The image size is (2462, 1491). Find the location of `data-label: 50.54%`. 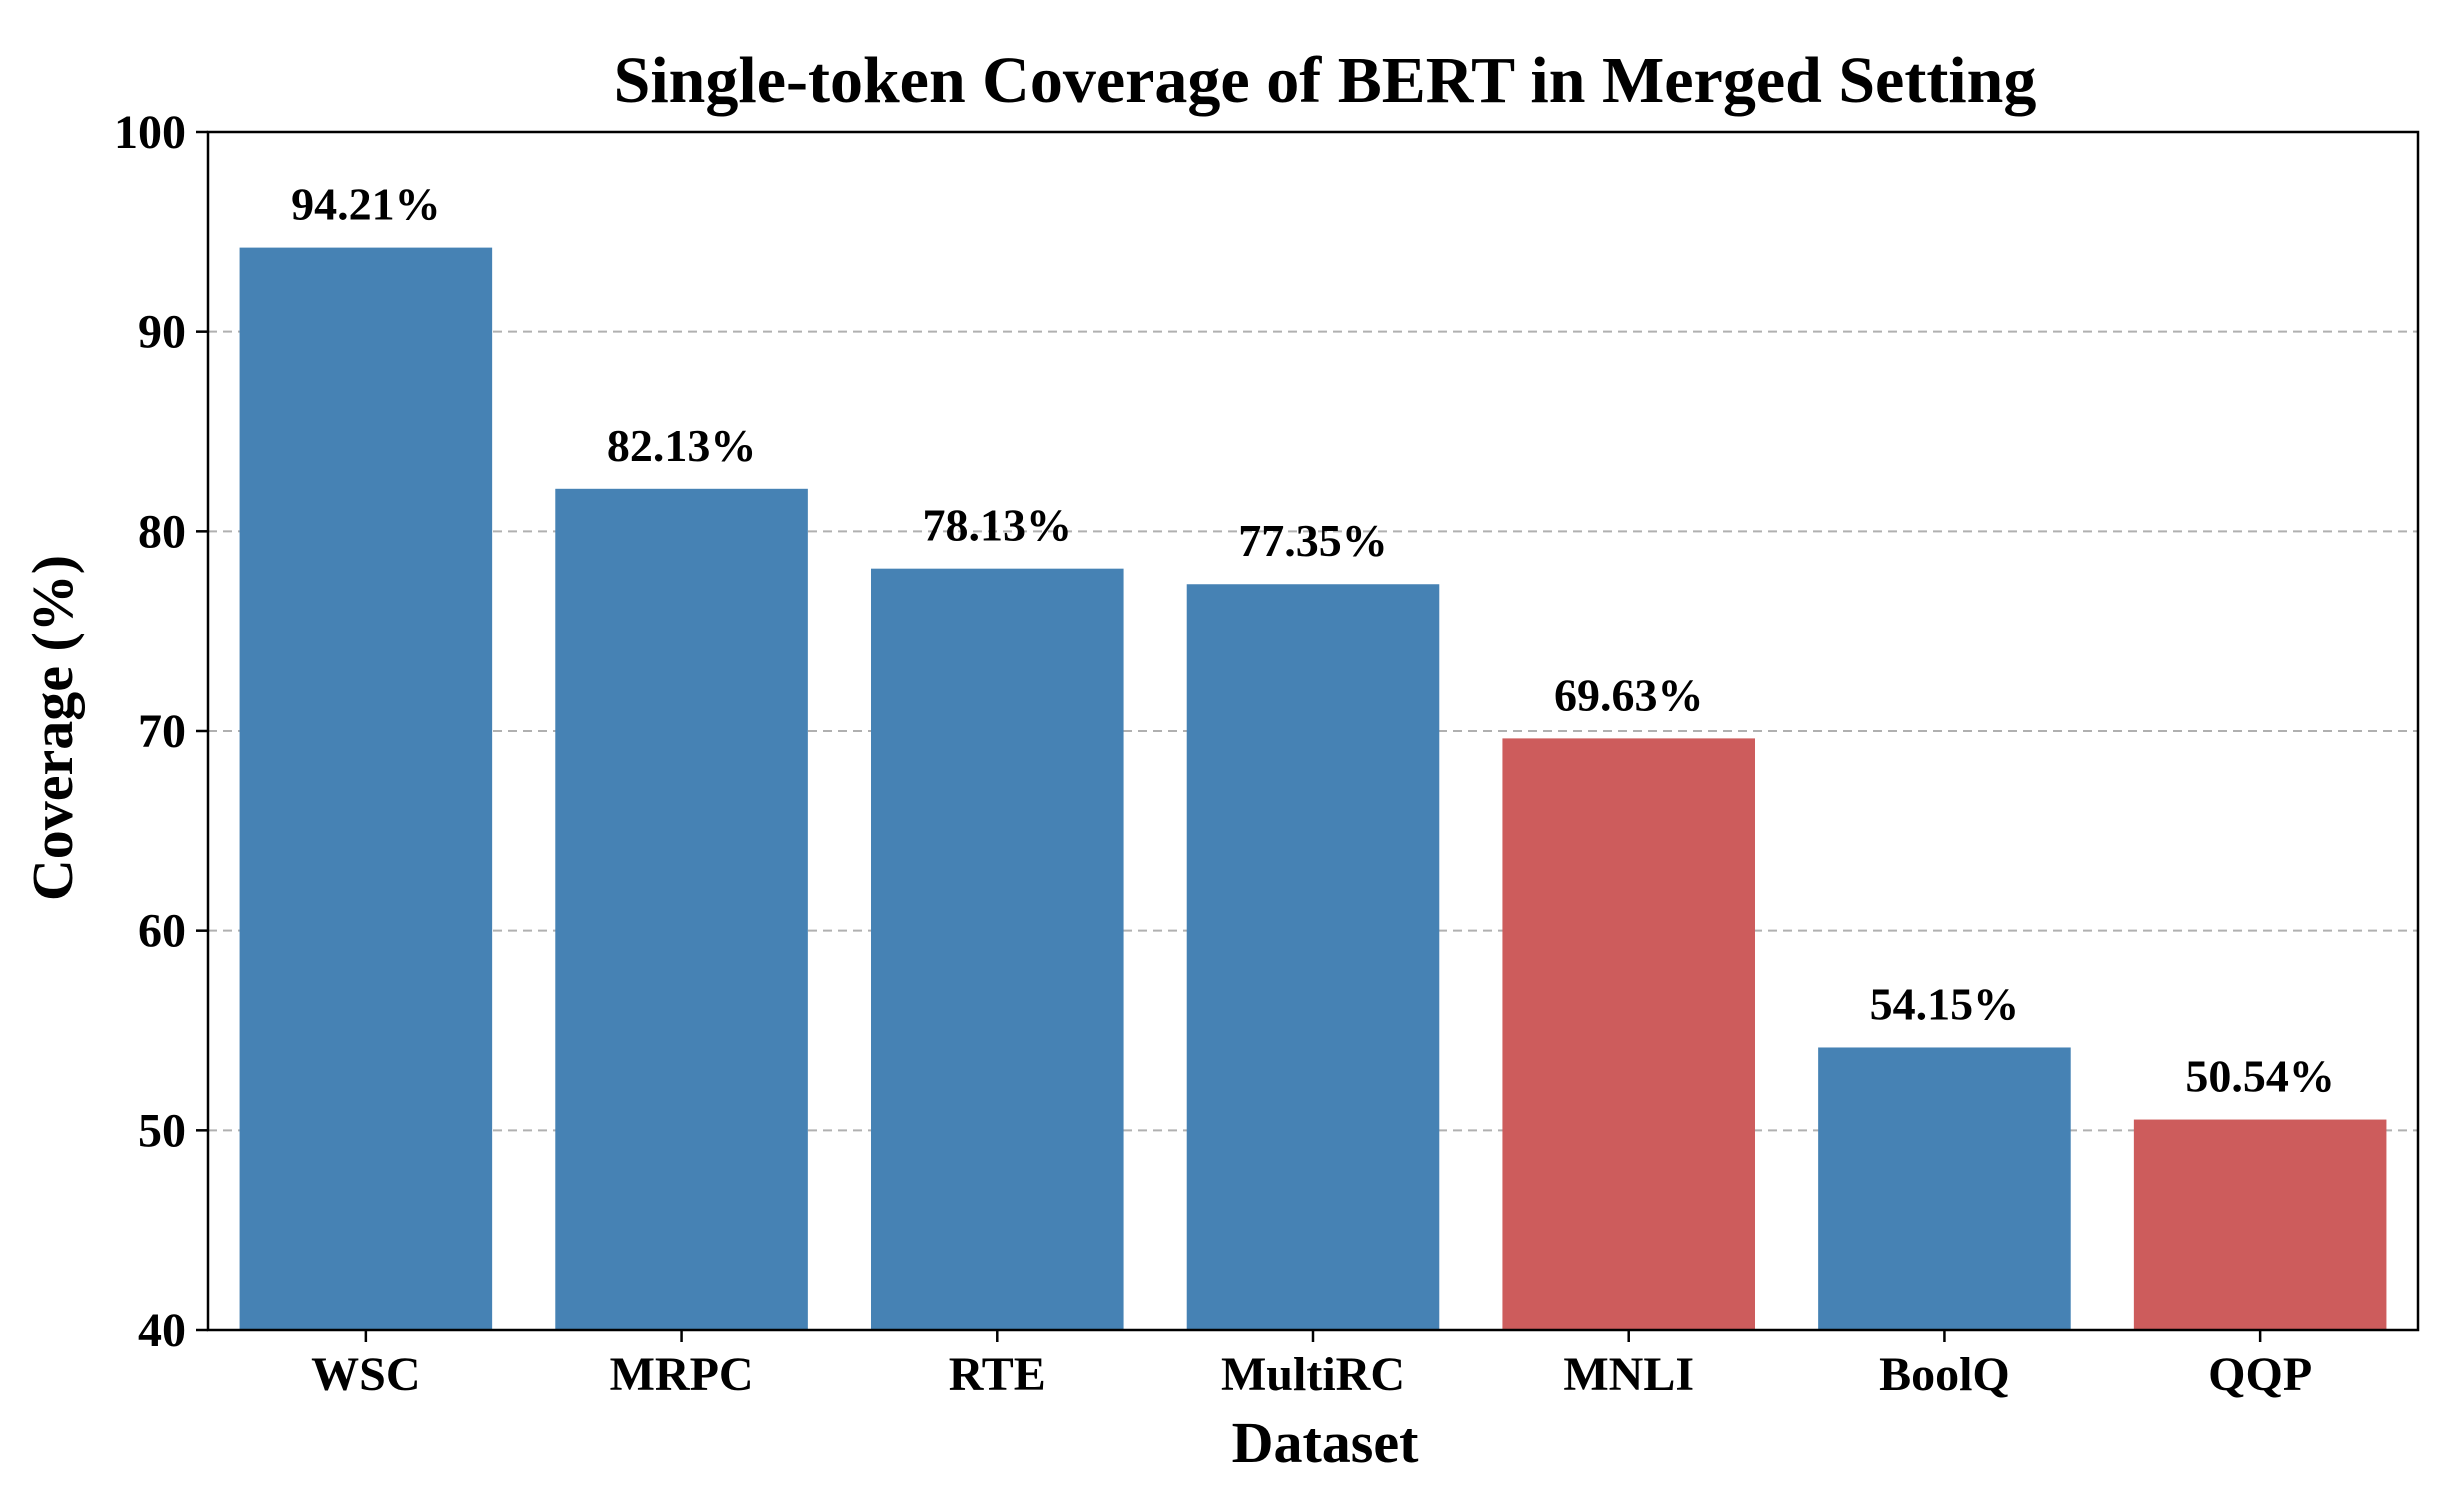

data-label: 50.54% is located at coordinates (2260, 1076).